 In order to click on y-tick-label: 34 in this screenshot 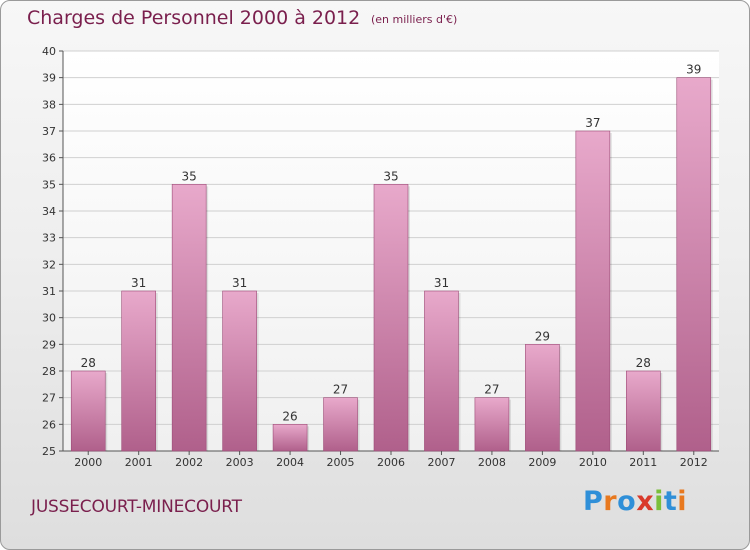, I will do `click(49, 211)`.